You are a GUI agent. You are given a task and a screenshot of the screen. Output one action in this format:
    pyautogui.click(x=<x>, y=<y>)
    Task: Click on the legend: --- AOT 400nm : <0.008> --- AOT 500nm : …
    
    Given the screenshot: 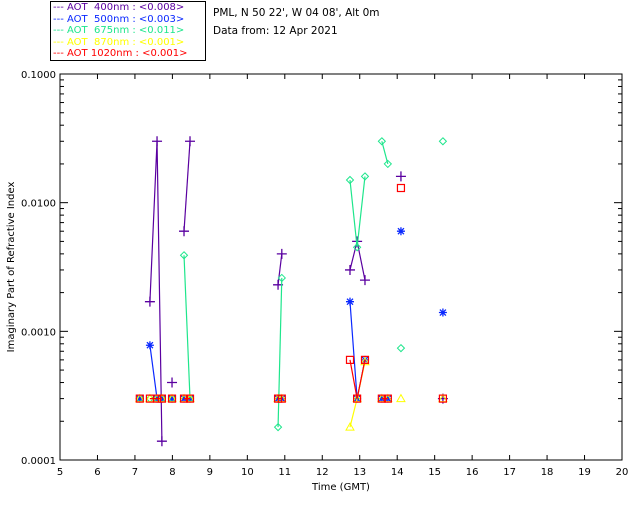 What is the action you would take?
    pyautogui.click(x=128, y=31)
    